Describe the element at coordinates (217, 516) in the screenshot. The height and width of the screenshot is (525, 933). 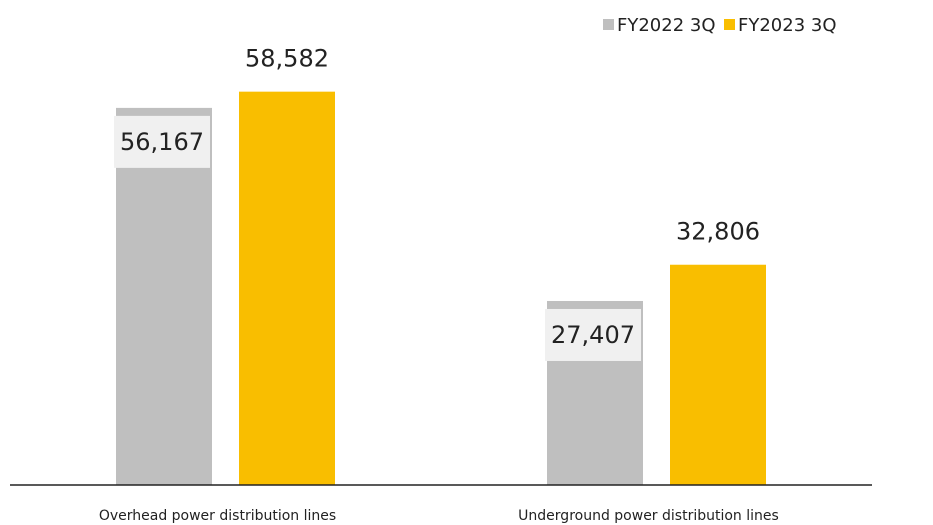
I see `x-tick-label: Overhead power distribution lines` at that location.